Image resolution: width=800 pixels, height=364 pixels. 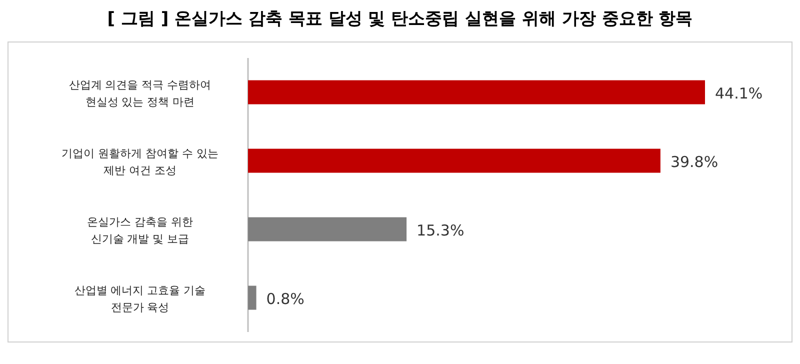 What do you see at coordinates (739, 93) in the screenshot?
I see `data-label: 44.1%` at bounding box center [739, 93].